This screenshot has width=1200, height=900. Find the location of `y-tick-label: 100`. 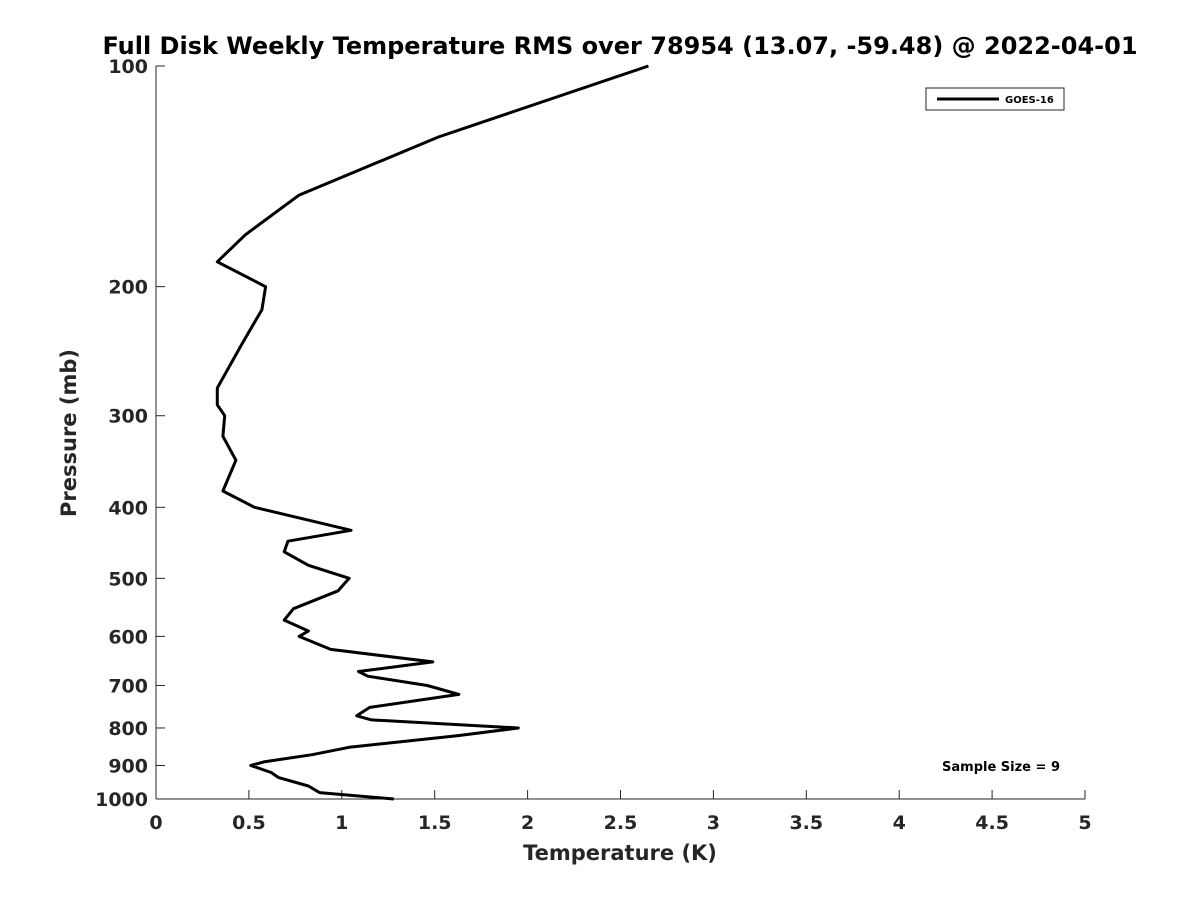

y-tick-label: 100 is located at coordinates (128, 67).